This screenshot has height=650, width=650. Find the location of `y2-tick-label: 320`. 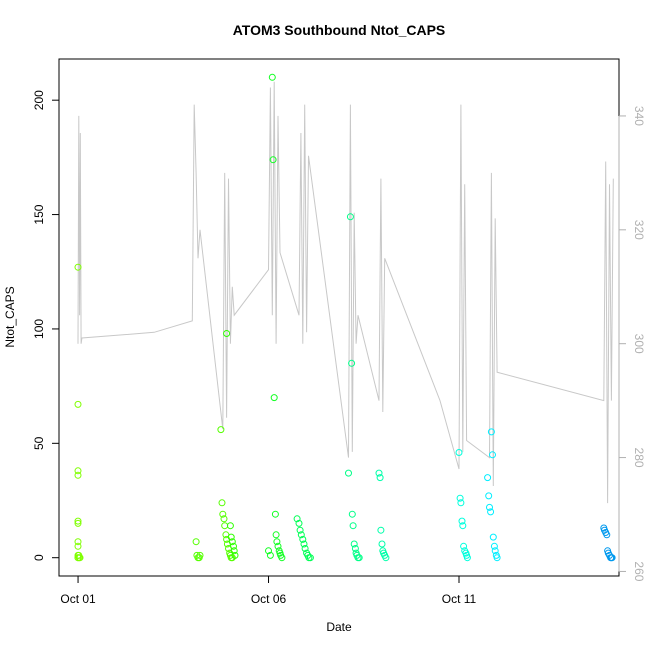

y2-tick-label: 320 is located at coordinates (639, 230).